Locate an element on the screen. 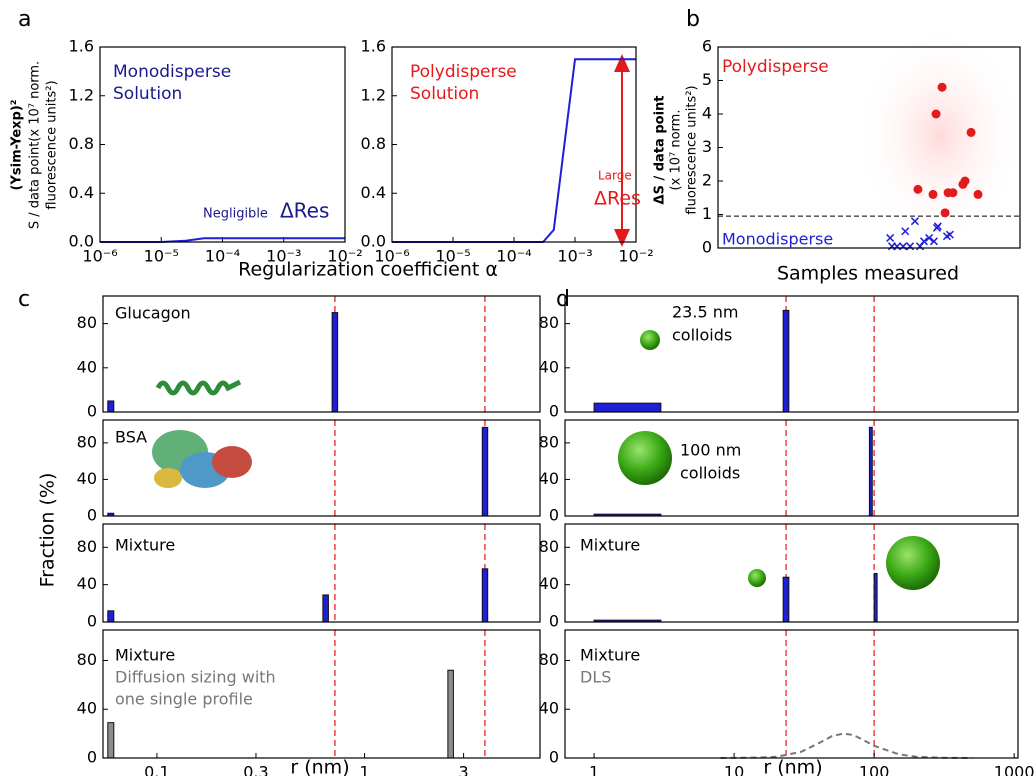 Image resolution: width=1035 pixels, height=776 pixels. annotation: 23.5 nm is located at coordinates (705, 312).